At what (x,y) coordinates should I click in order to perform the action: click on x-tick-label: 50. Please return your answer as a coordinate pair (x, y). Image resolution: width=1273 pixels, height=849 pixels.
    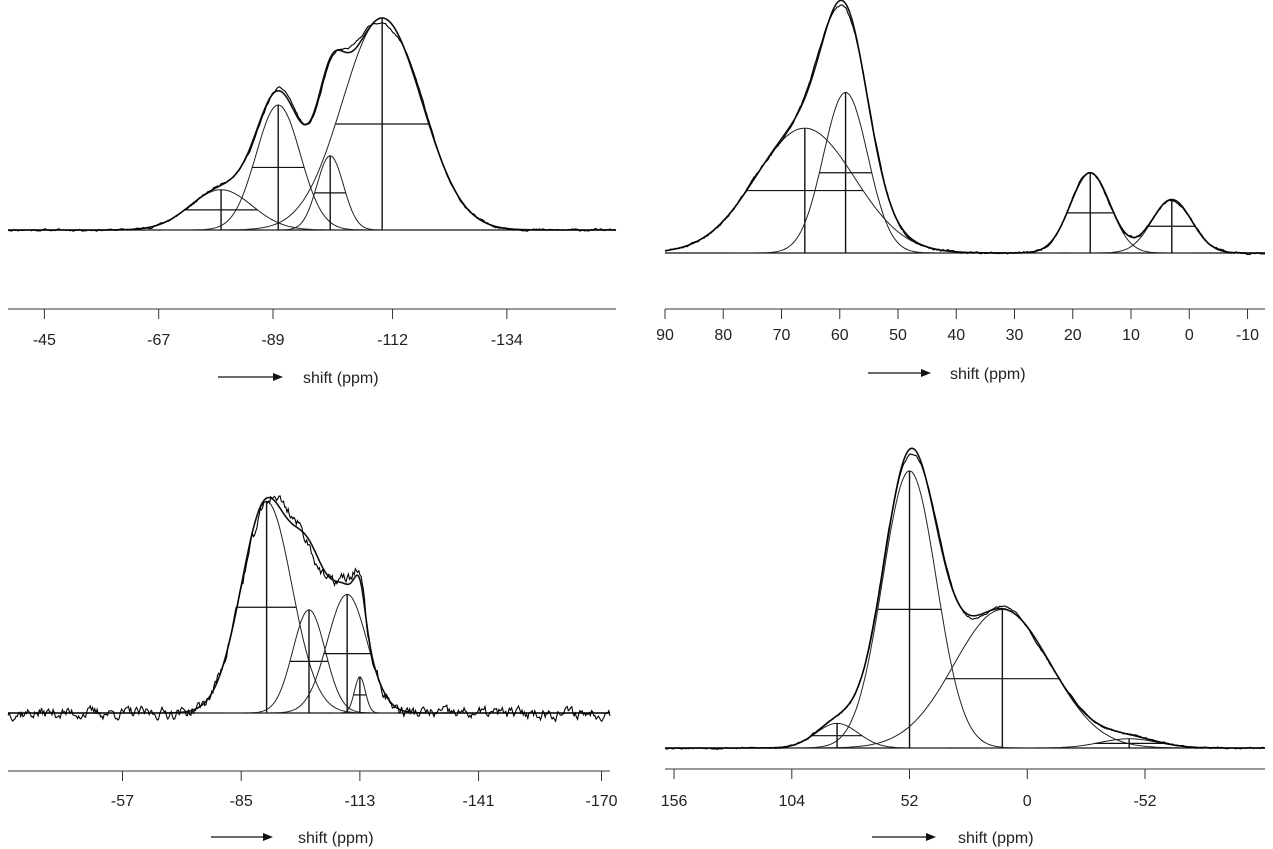
    Looking at the image, I should click on (898, 335).